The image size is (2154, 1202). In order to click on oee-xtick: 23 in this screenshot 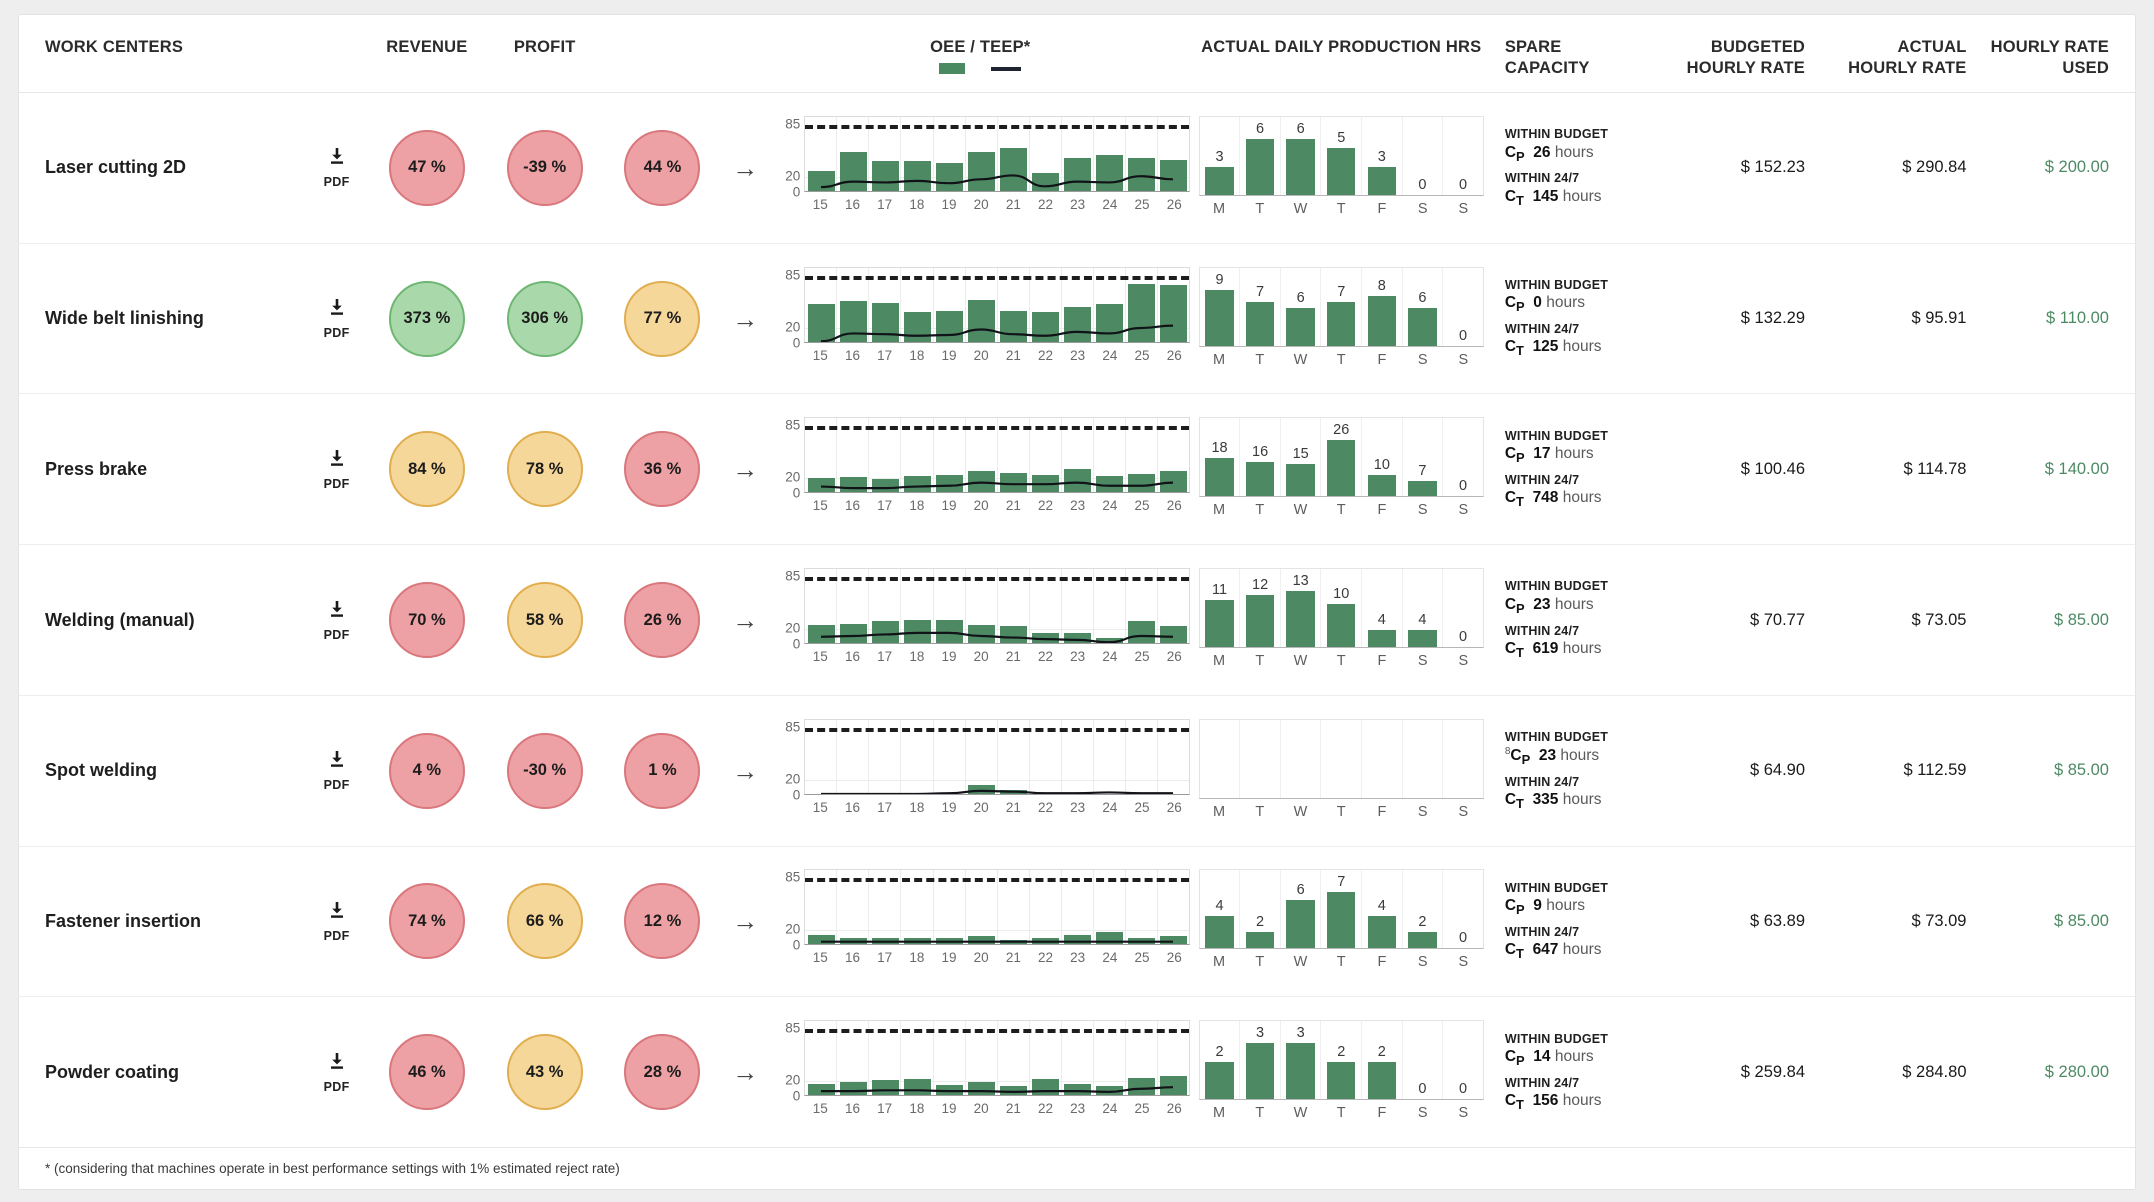, I will do `click(1078, 355)`.